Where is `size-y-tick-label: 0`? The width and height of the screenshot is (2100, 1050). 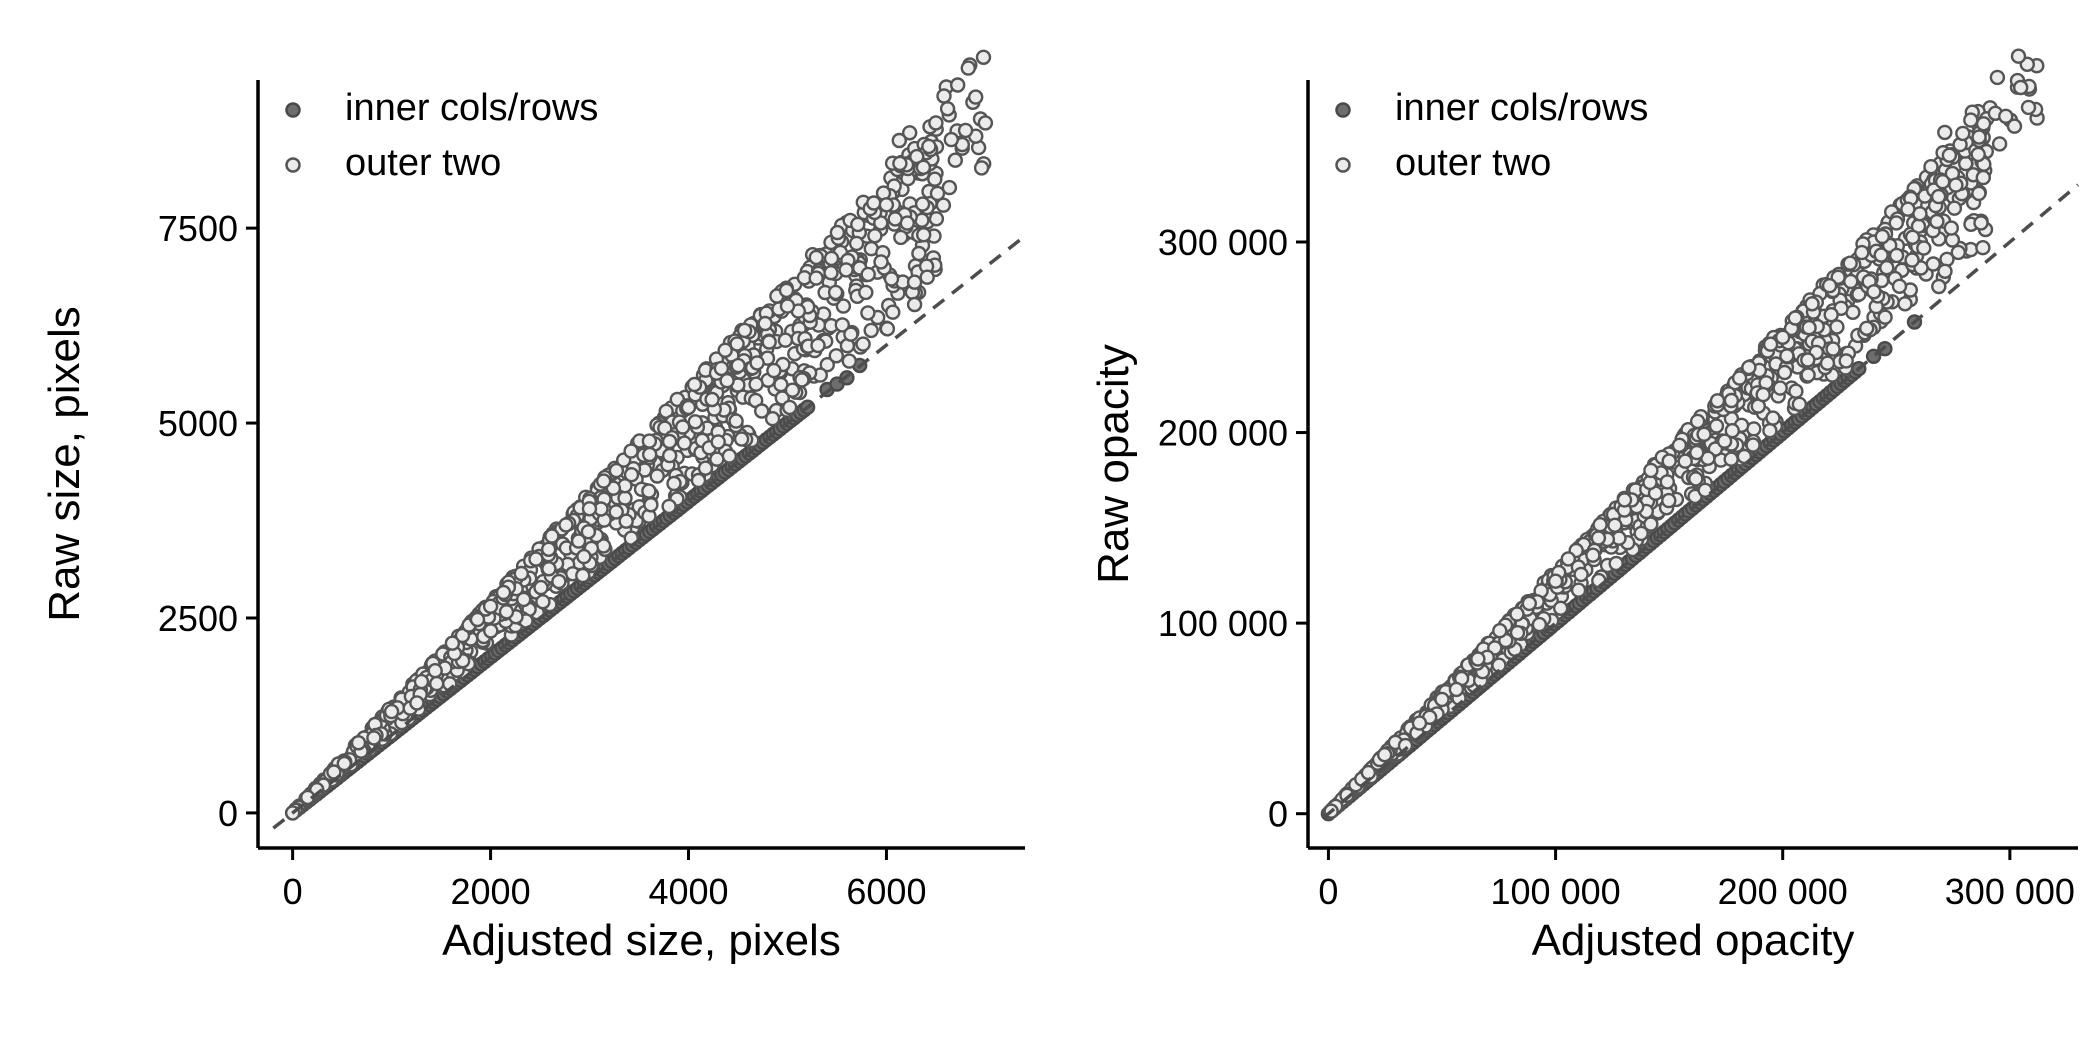 size-y-tick-label: 0 is located at coordinates (228, 813).